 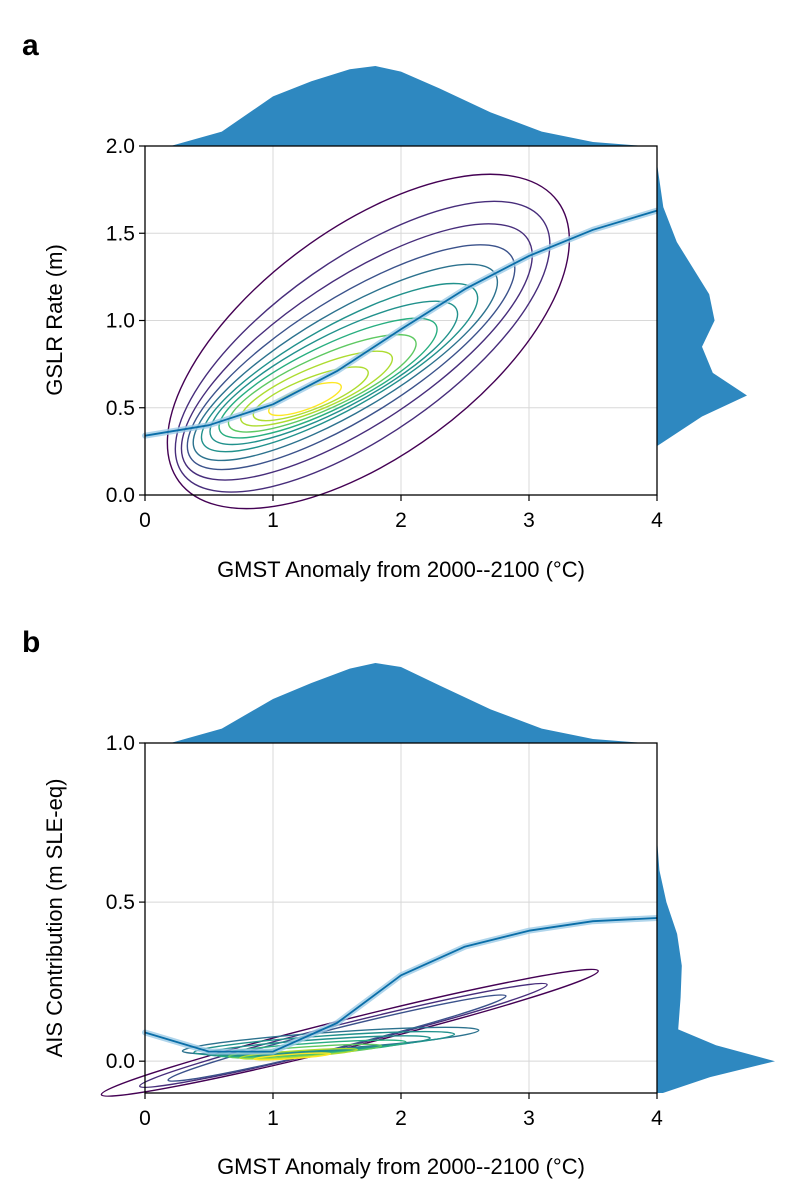 I want to click on panel-b-xlabel: GMST Anomaly from 2000--2100 (°C), so click(x=401, y=1166).